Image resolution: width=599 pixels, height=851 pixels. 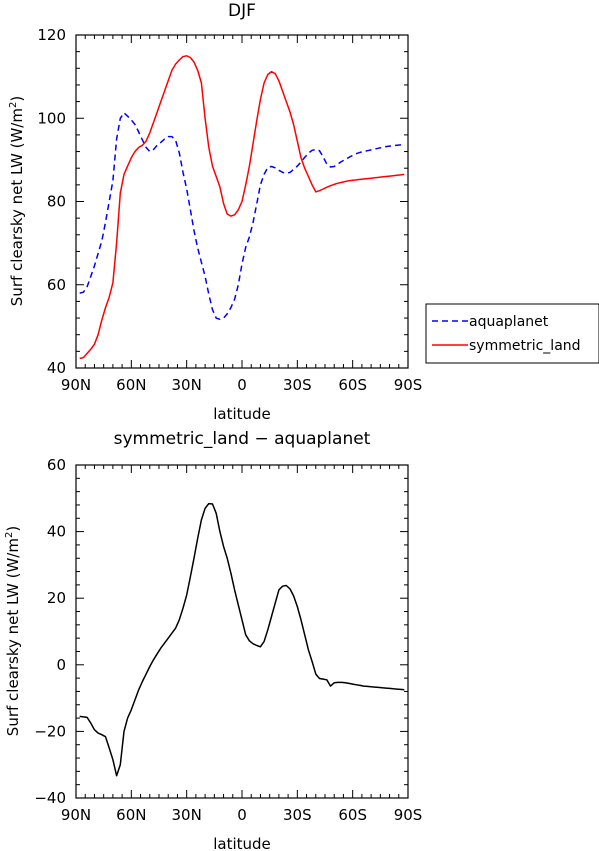 What do you see at coordinates (242, 216) in the screenshot?
I see `top-series-line-aquaplanet` at bounding box center [242, 216].